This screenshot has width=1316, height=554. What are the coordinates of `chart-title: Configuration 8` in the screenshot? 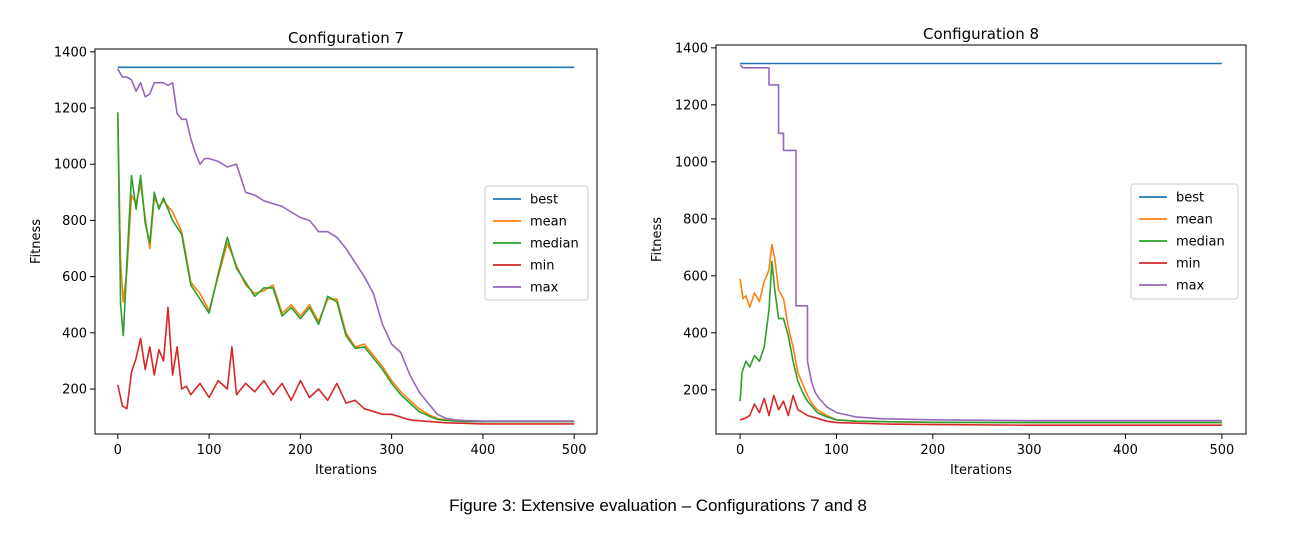 It's located at (981, 34).